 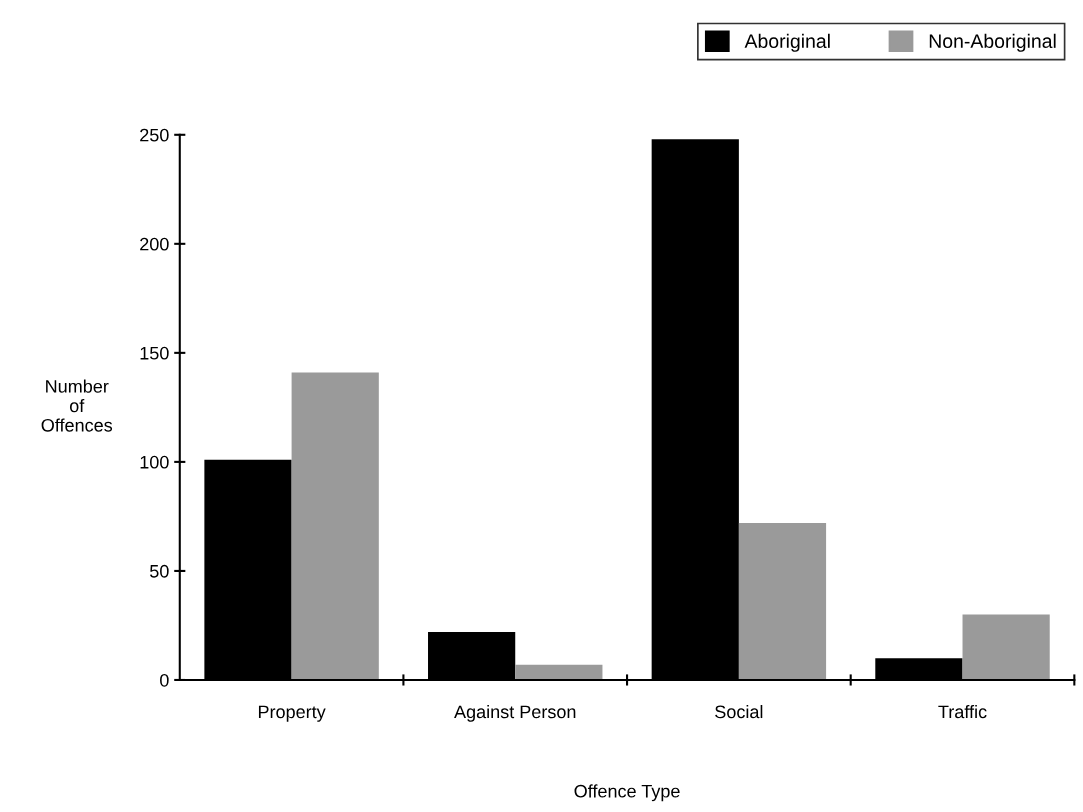 What do you see at coordinates (962, 711) in the screenshot?
I see `x-tick-label: Traffic` at bounding box center [962, 711].